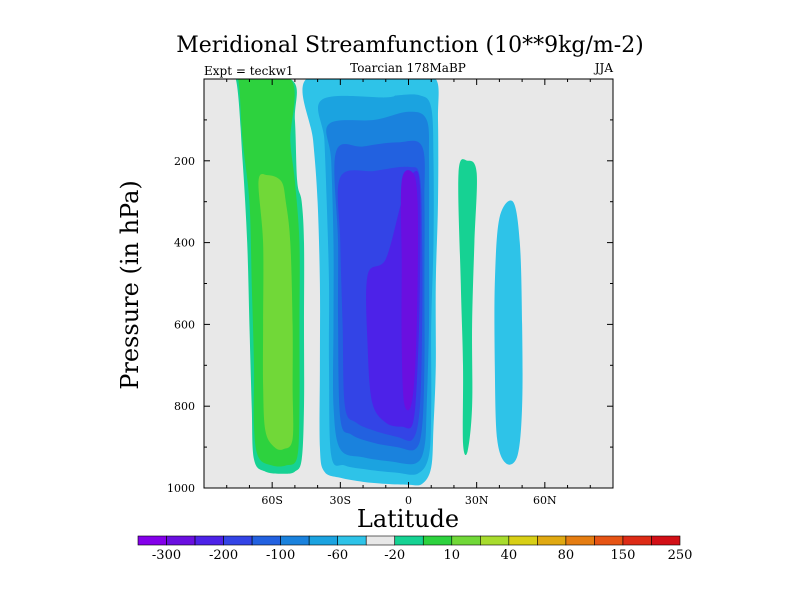 The image size is (800, 600). I want to click on colorbar-label: 80, so click(566, 555).